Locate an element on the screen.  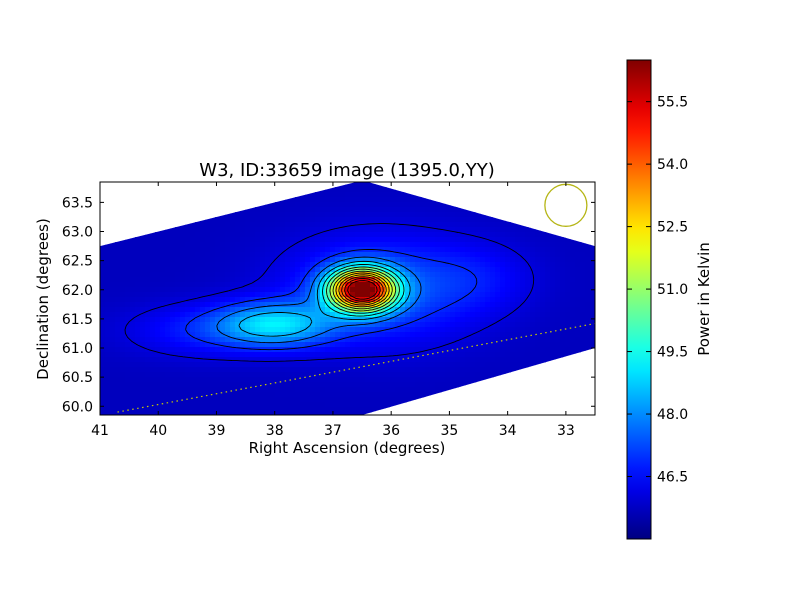
colorbar-tick-label: 49.5 is located at coordinates (672, 353).